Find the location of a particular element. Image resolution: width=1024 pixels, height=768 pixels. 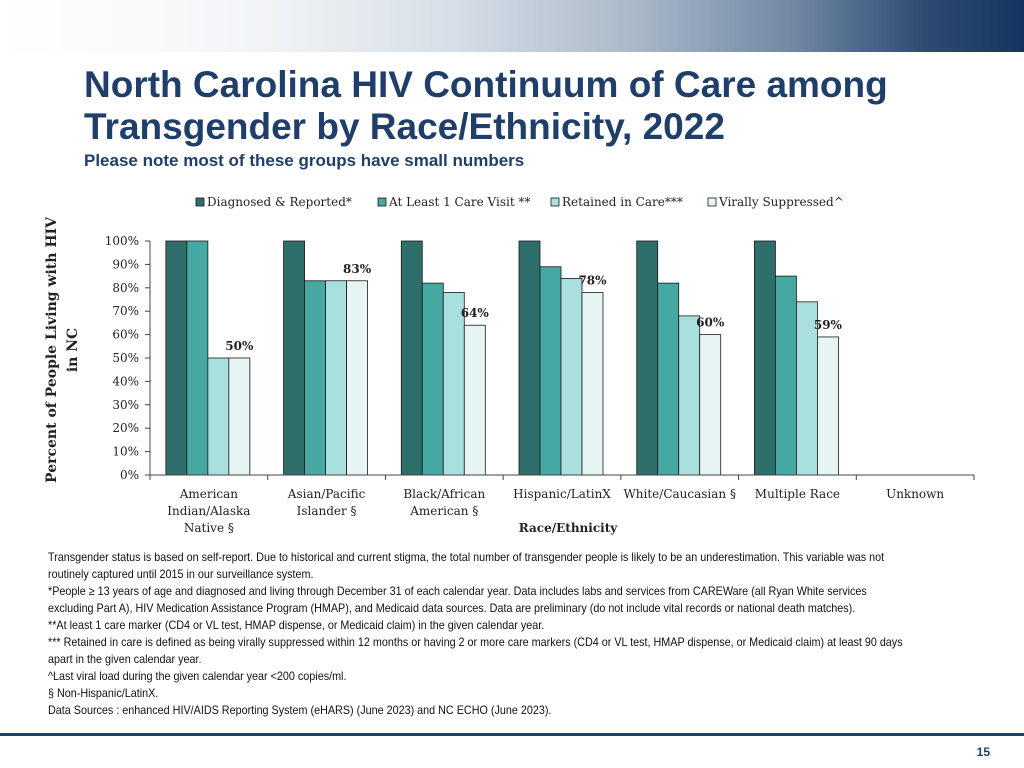

footnote: § Non-Hispanic/LatinX. is located at coordinates (103, 693).